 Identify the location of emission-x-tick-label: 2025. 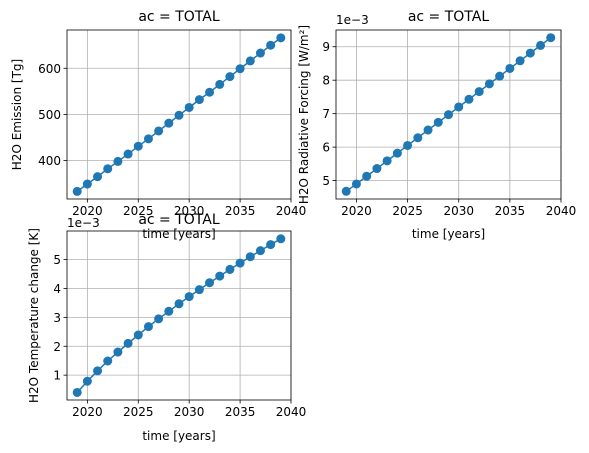
(138, 211).